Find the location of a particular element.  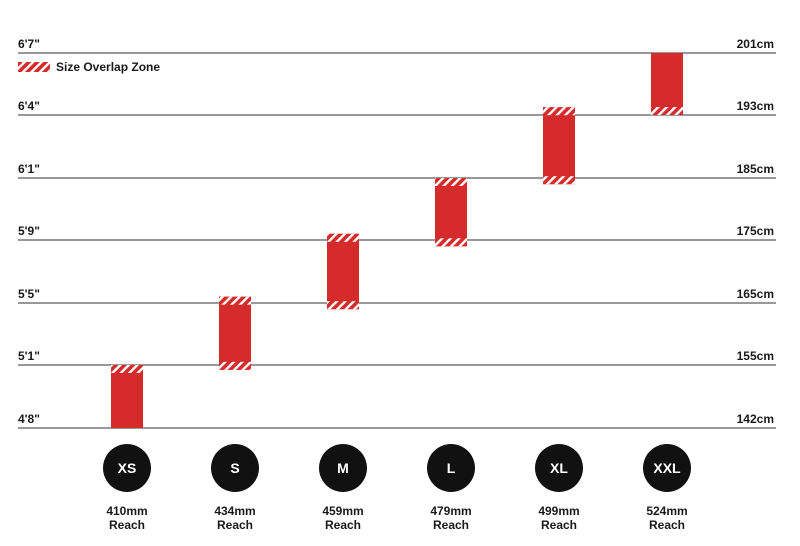

size-marker-xl: XL 499mm Reach is located at coordinates (559, 488).